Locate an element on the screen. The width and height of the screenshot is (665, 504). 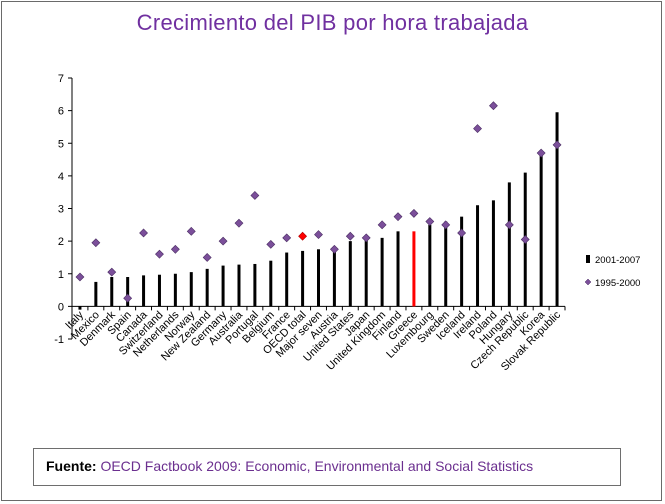
y-tick-label: 7 is located at coordinates (61, 79).